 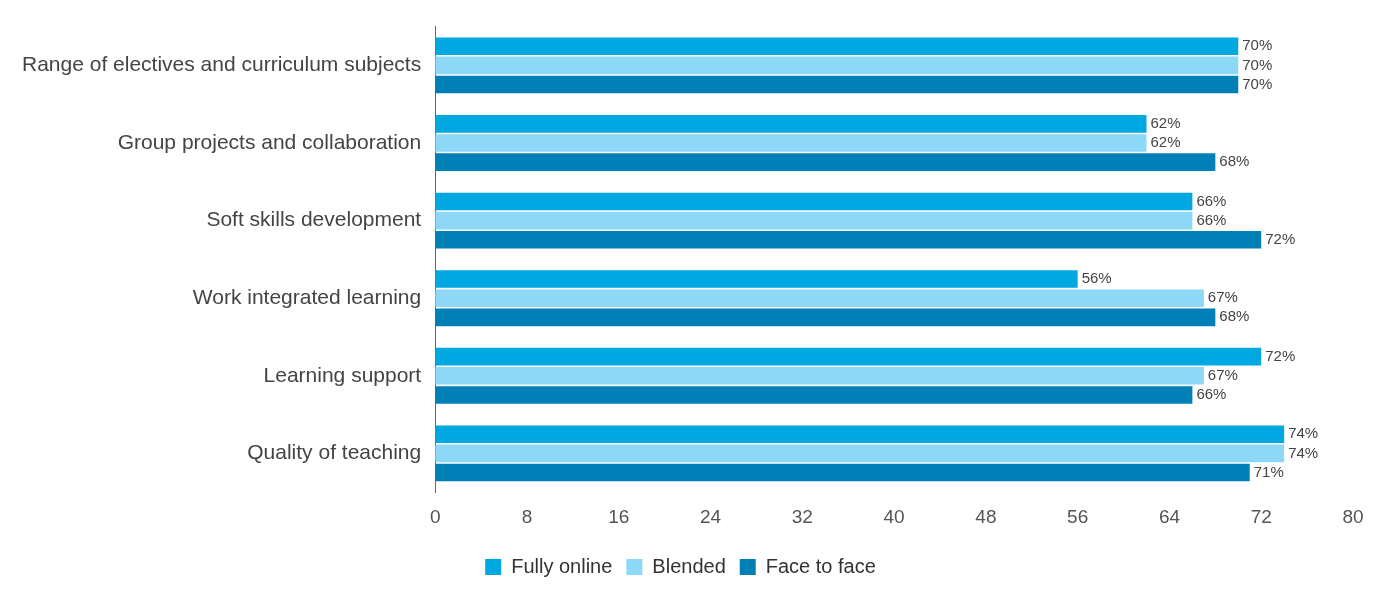 What do you see at coordinates (1169, 516) in the screenshot?
I see `x-tick-label: 64` at bounding box center [1169, 516].